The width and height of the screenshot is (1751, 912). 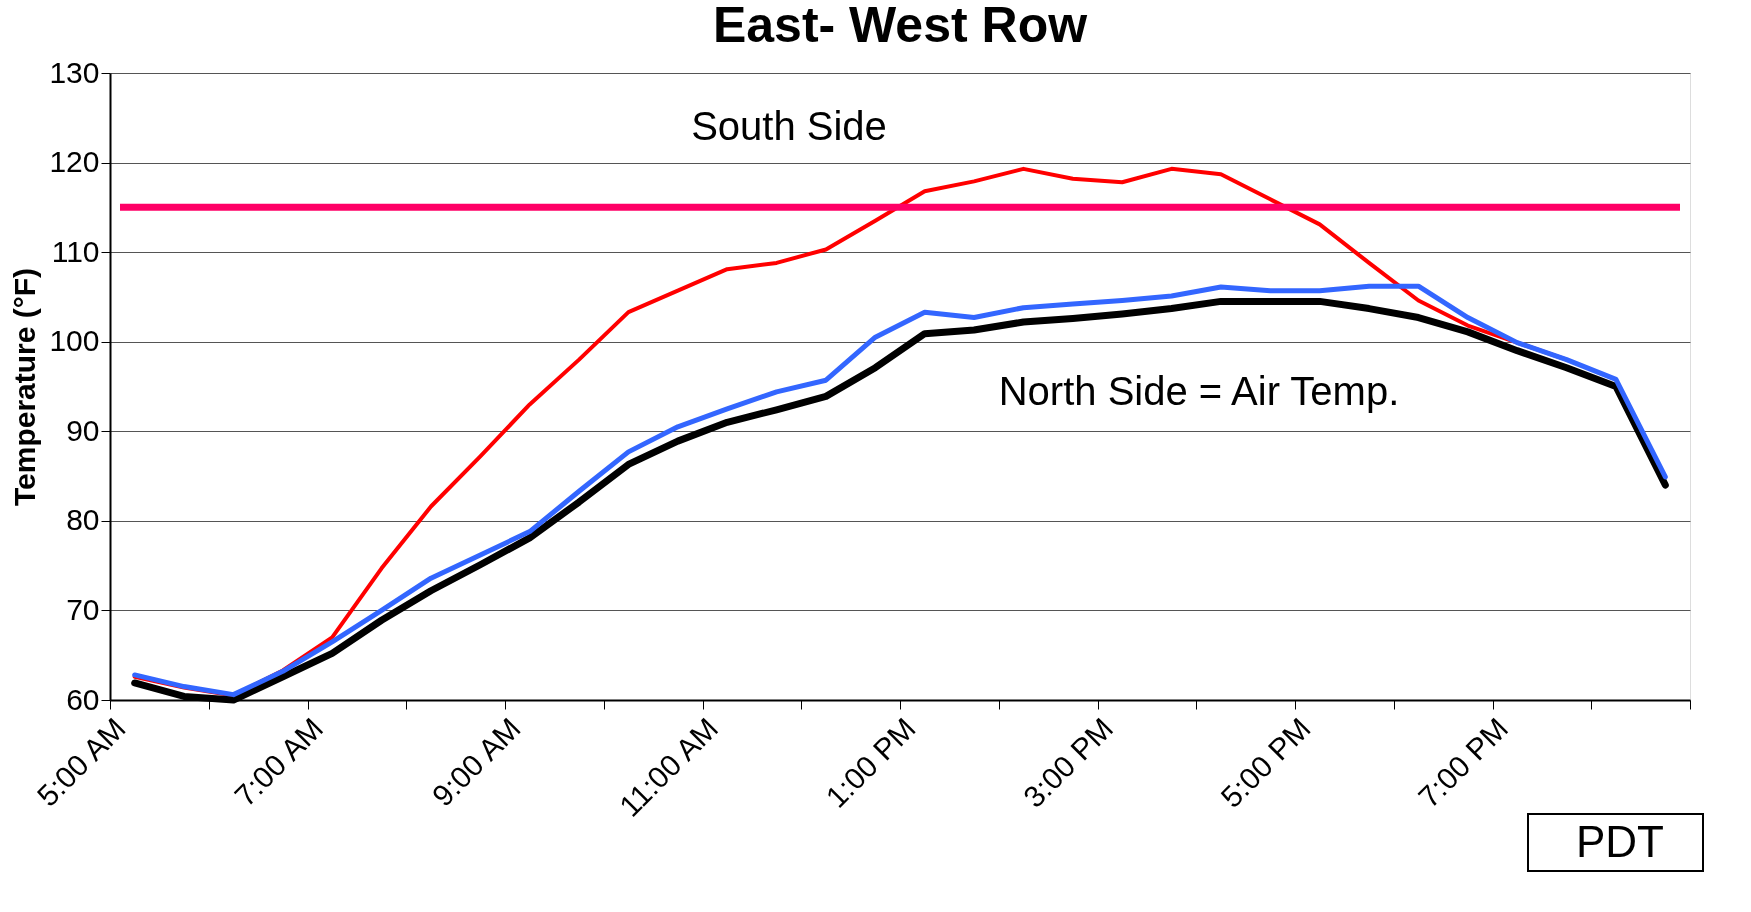 What do you see at coordinates (1620, 841) in the screenshot?
I see `x-axis-title: PDT` at bounding box center [1620, 841].